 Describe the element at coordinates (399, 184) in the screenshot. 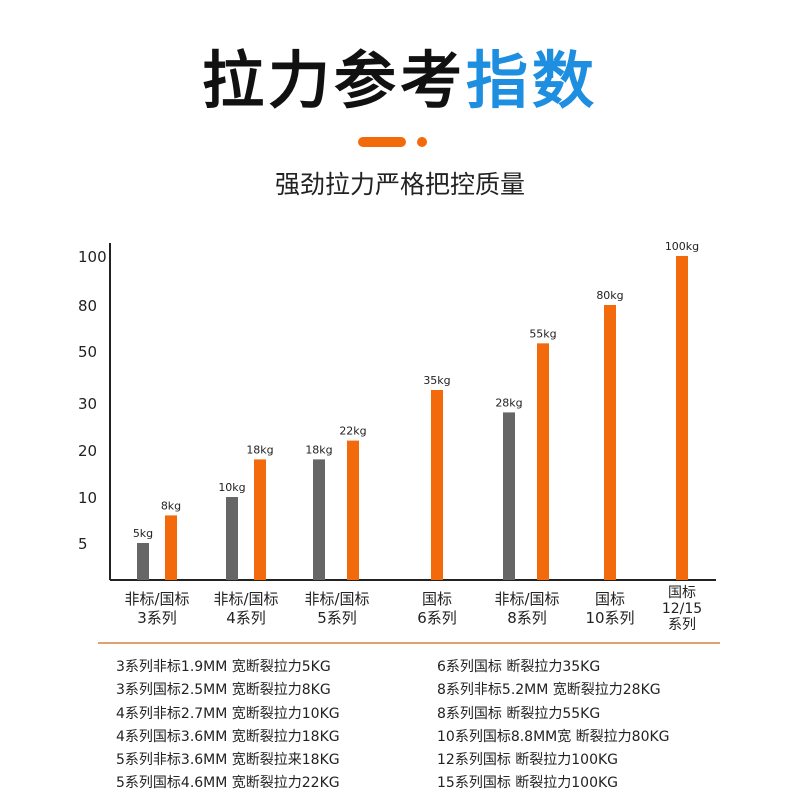

I see `subtitle: 强劲拉力严格把控质量` at that location.